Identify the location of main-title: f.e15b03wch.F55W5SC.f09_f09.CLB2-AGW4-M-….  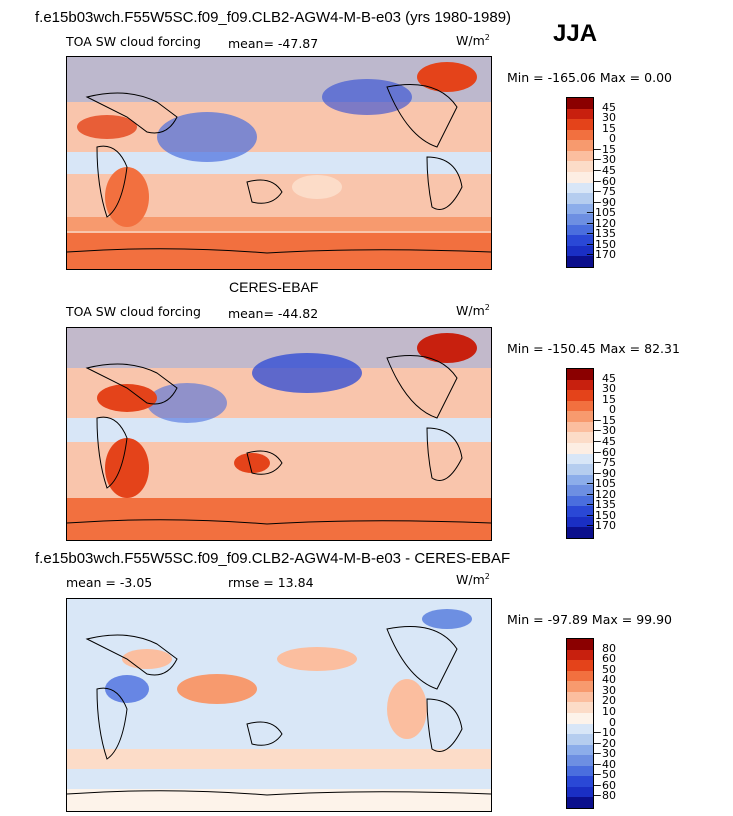
(273, 17).